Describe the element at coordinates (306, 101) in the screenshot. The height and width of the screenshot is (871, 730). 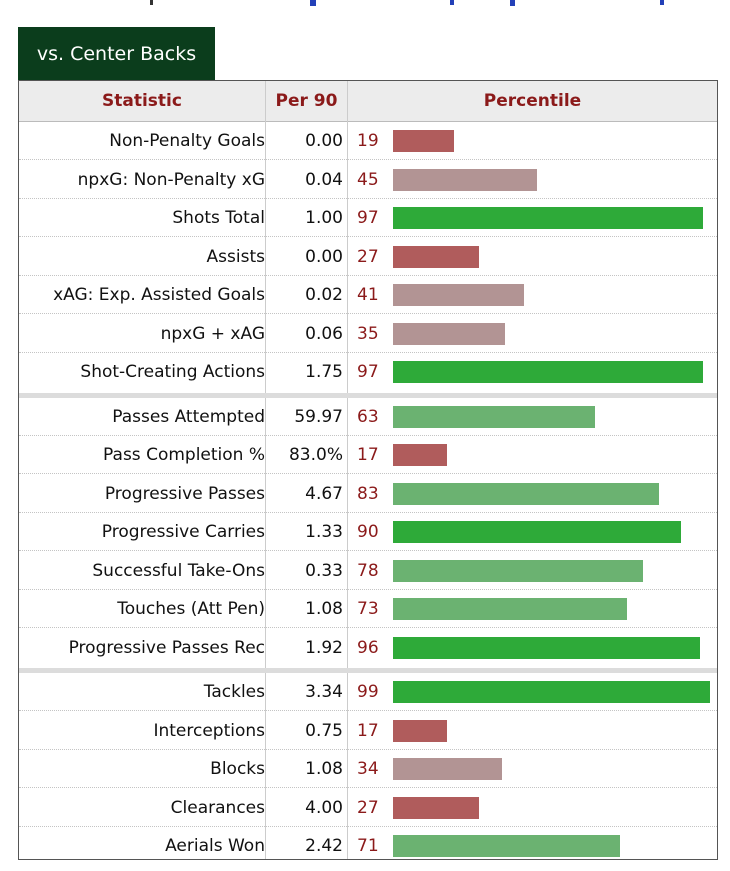
I see `header-per90: Per 90` at that location.